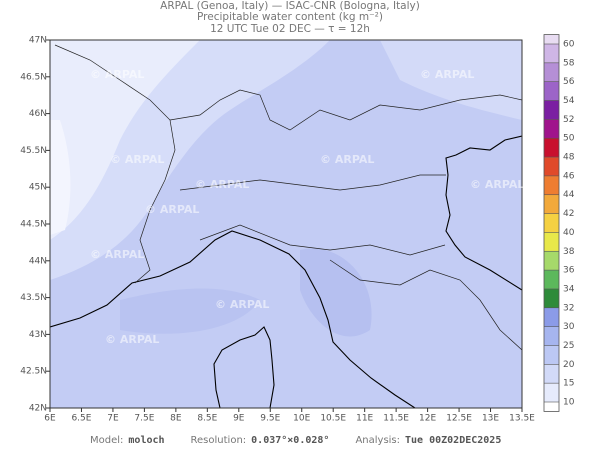 The image size is (600, 454). Describe the element at coordinates (569, 289) in the screenshot. I see `colorbar-label: 34` at that location.